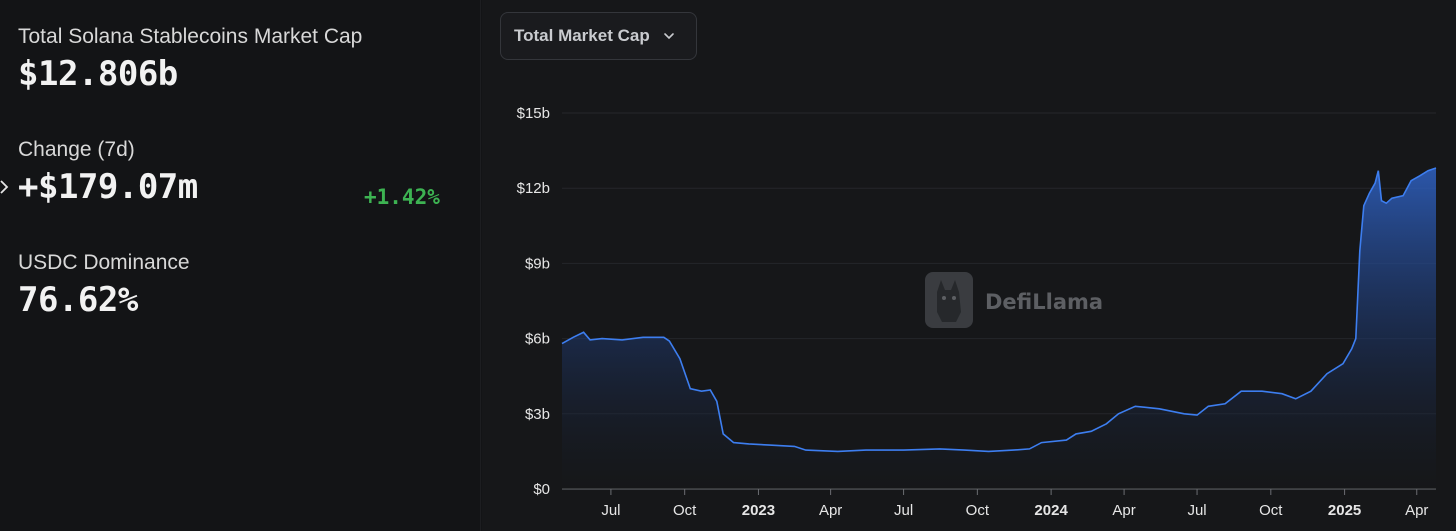  What do you see at coordinates (190, 36) in the screenshot?
I see `market-cap-label: Total Solana Stablecoins Market Cap` at bounding box center [190, 36].